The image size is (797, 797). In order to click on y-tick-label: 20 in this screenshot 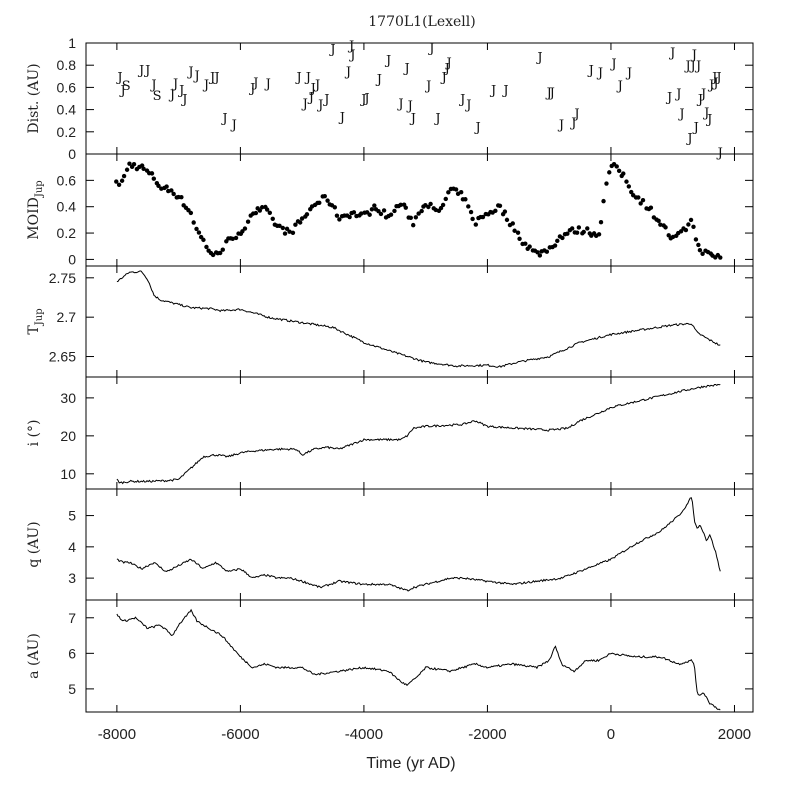, I will do `click(68, 436)`.